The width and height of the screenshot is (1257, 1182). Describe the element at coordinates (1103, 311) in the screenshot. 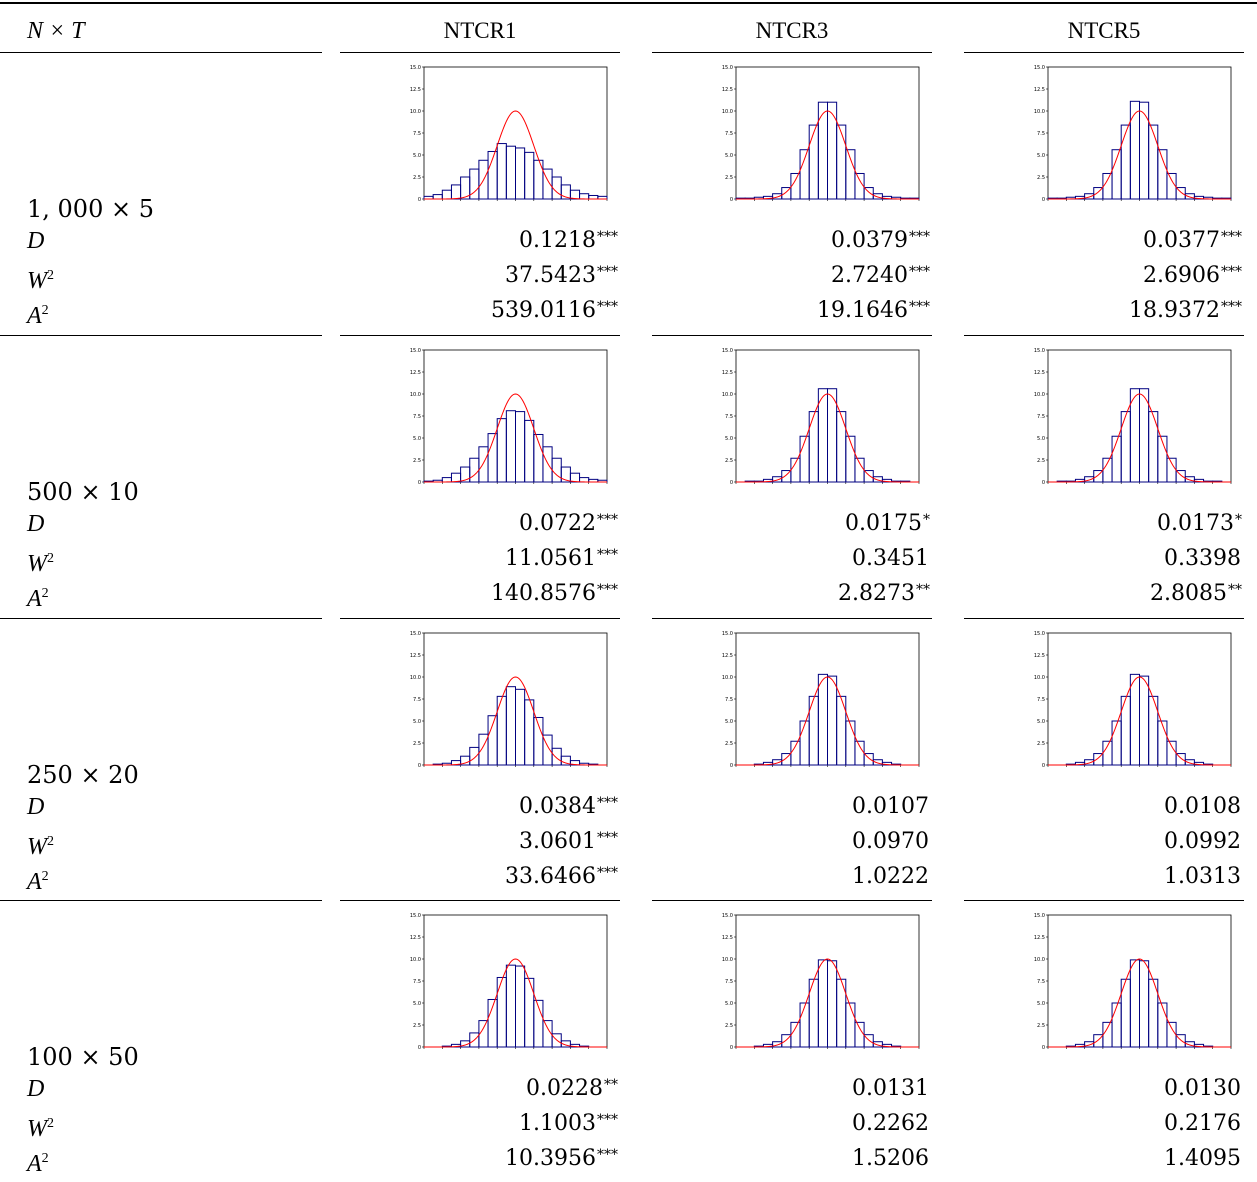

I see `stat-value-a2: 18.9372***` at that location.